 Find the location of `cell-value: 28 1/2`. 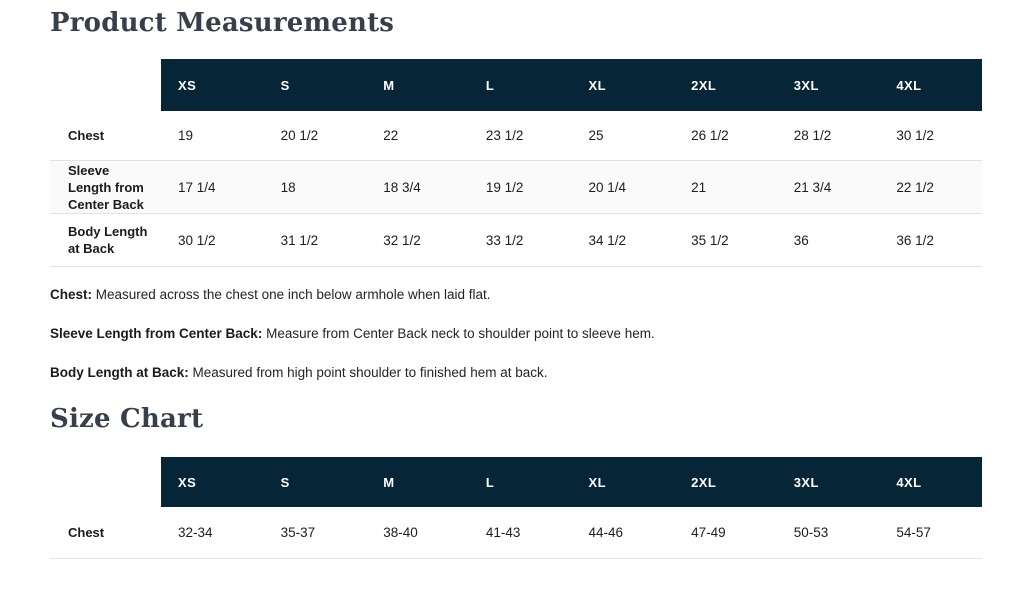

cell-value: 28 1/2 is located at coordinates (812, 135).